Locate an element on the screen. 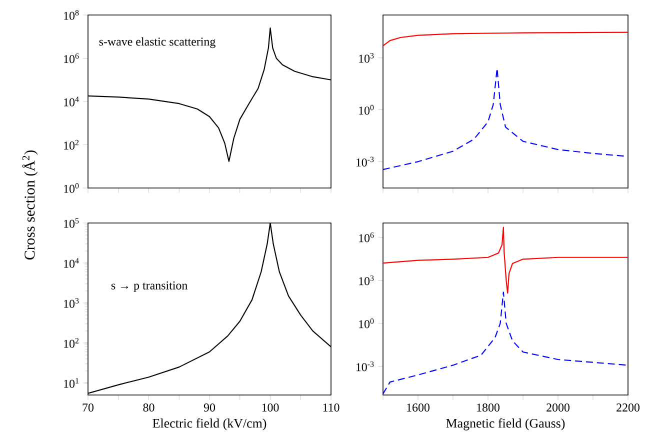 The height and width of the screenshot is (445, 655). x-tick-label: 80 is located at coordinates (148, 408).